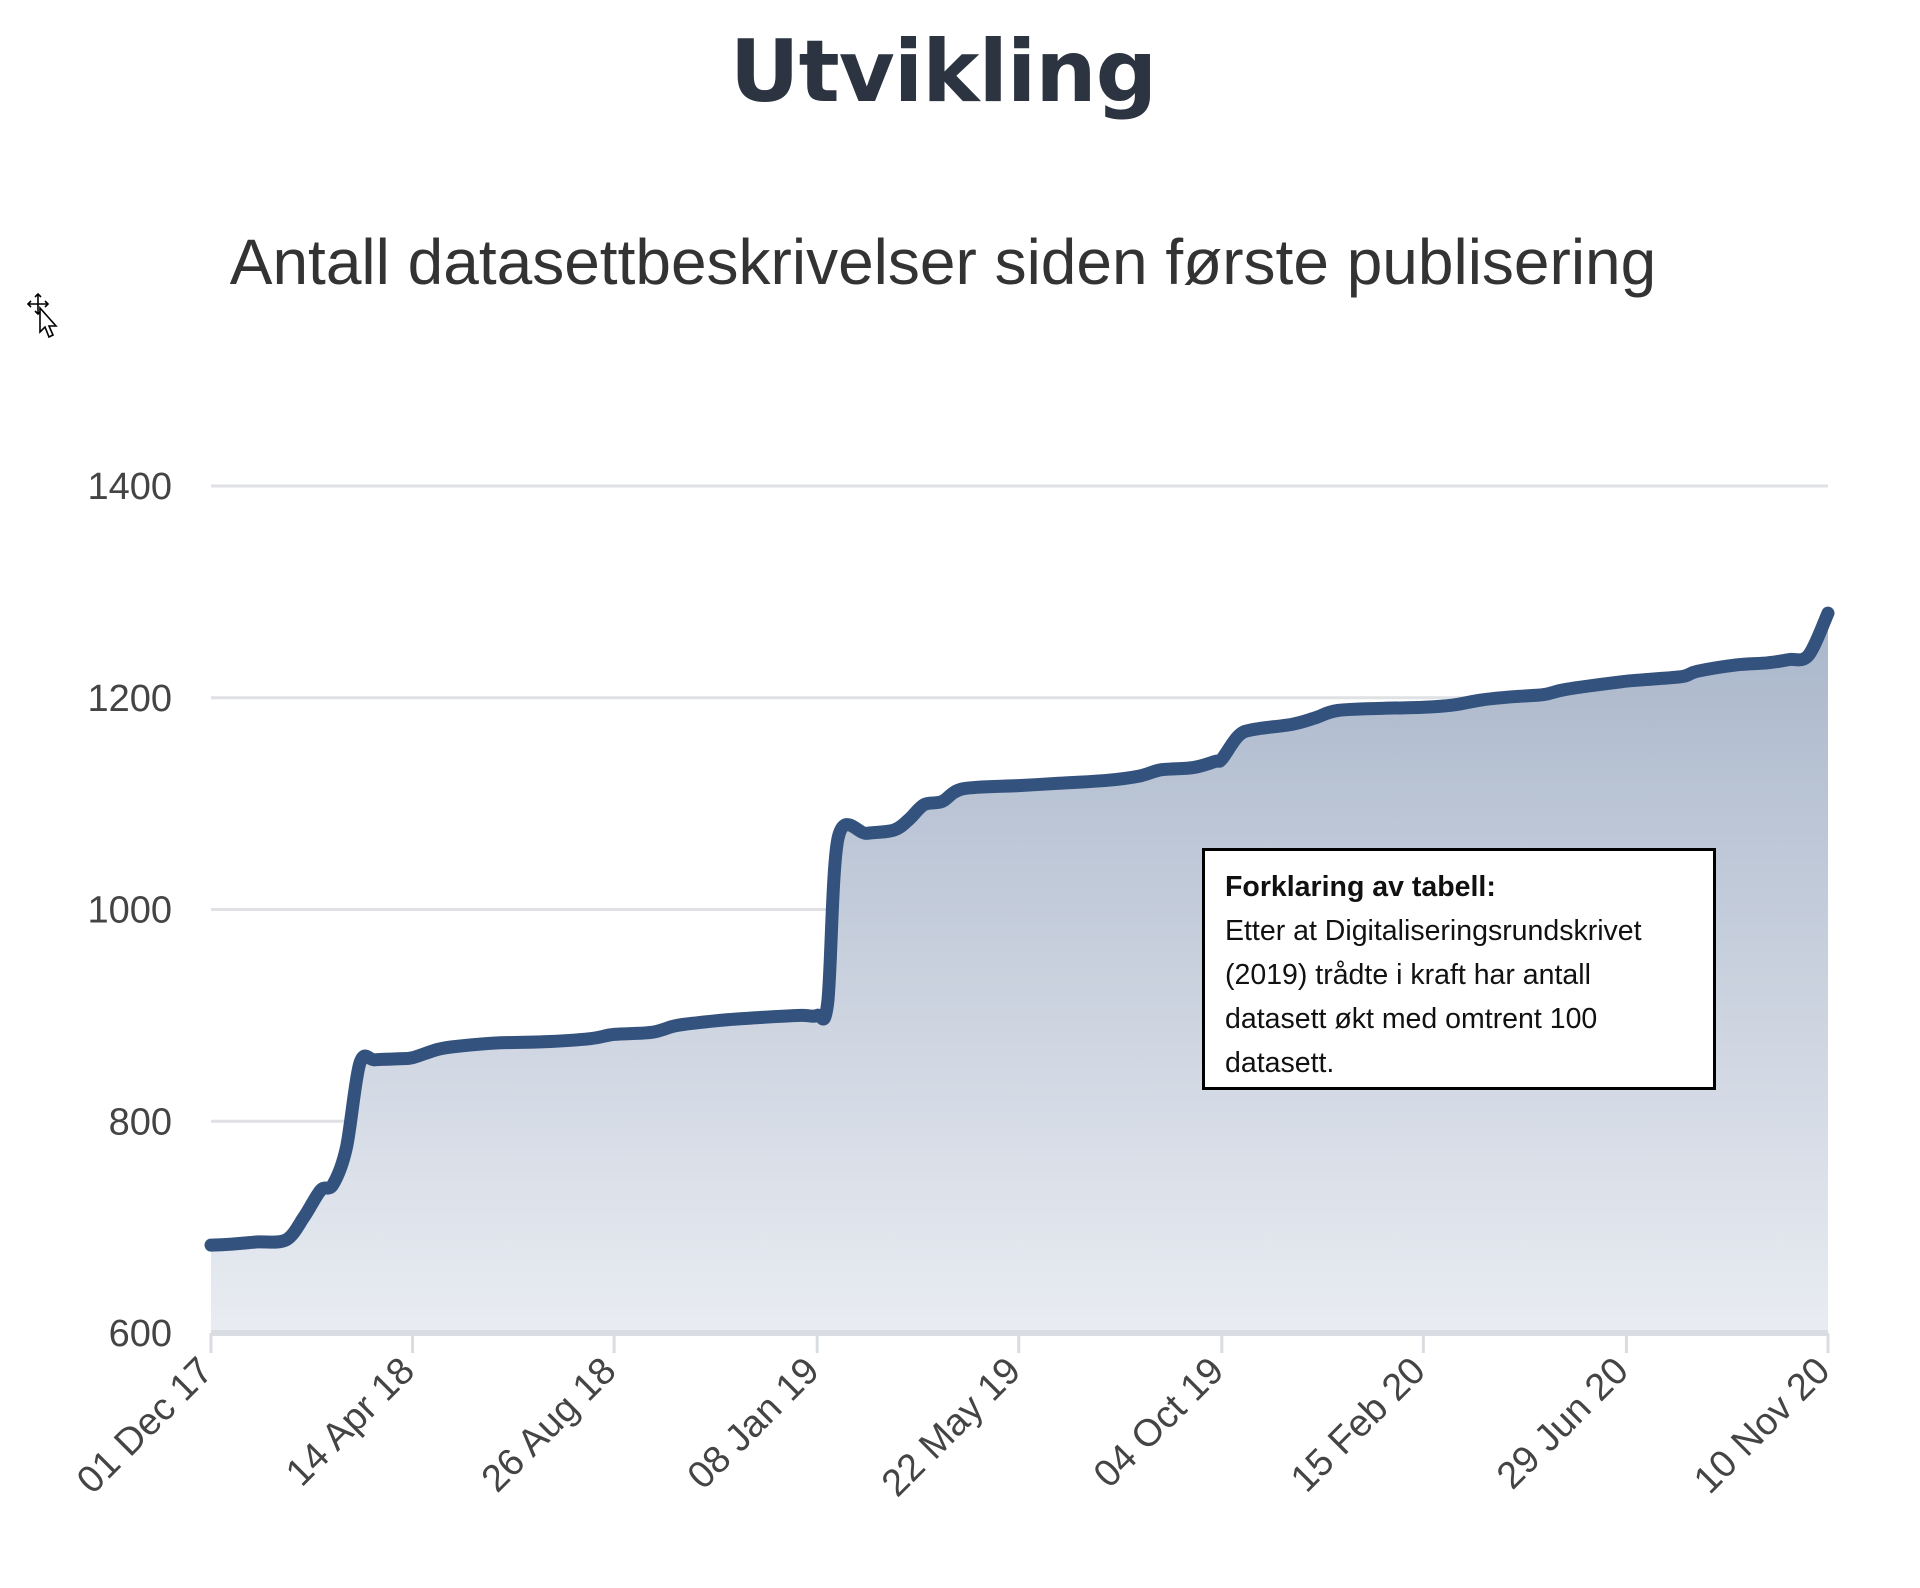 The height and width of the screenshot is (1588, 1920). What do you see at coordinates (1019, 1341) in the screenshot?
I see `x-axis` at bounding box center [1019, 1341].